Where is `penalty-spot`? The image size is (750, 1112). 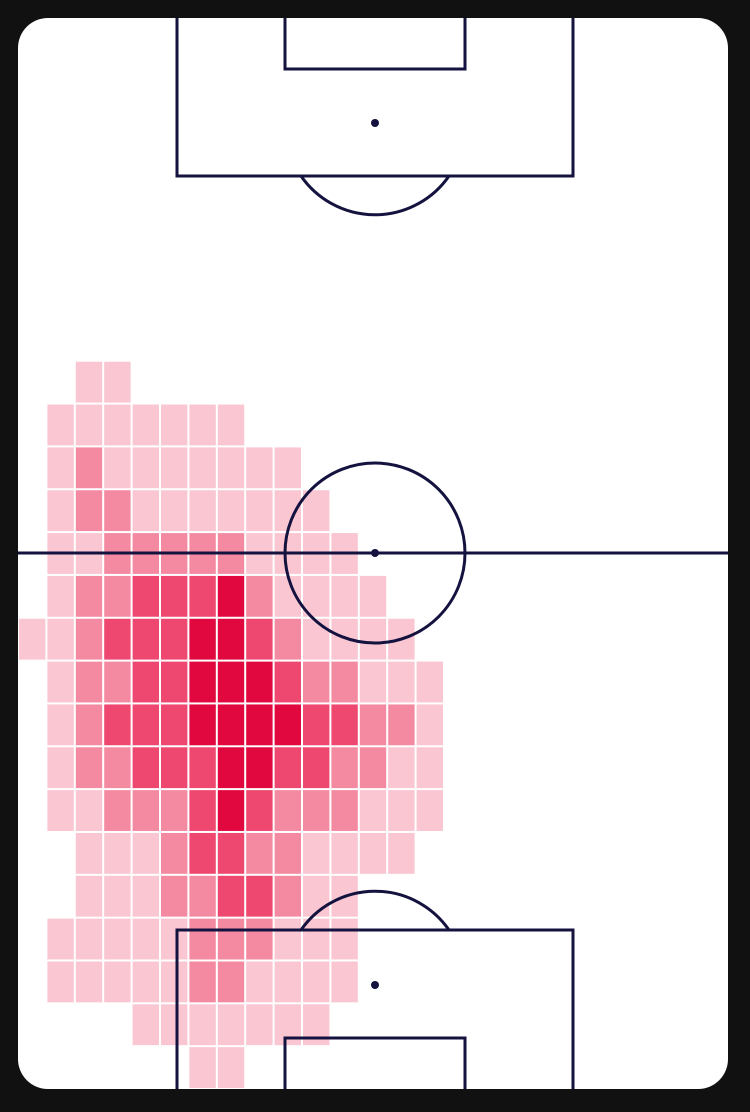
penalty-spot is located at coordinates (375, 123).